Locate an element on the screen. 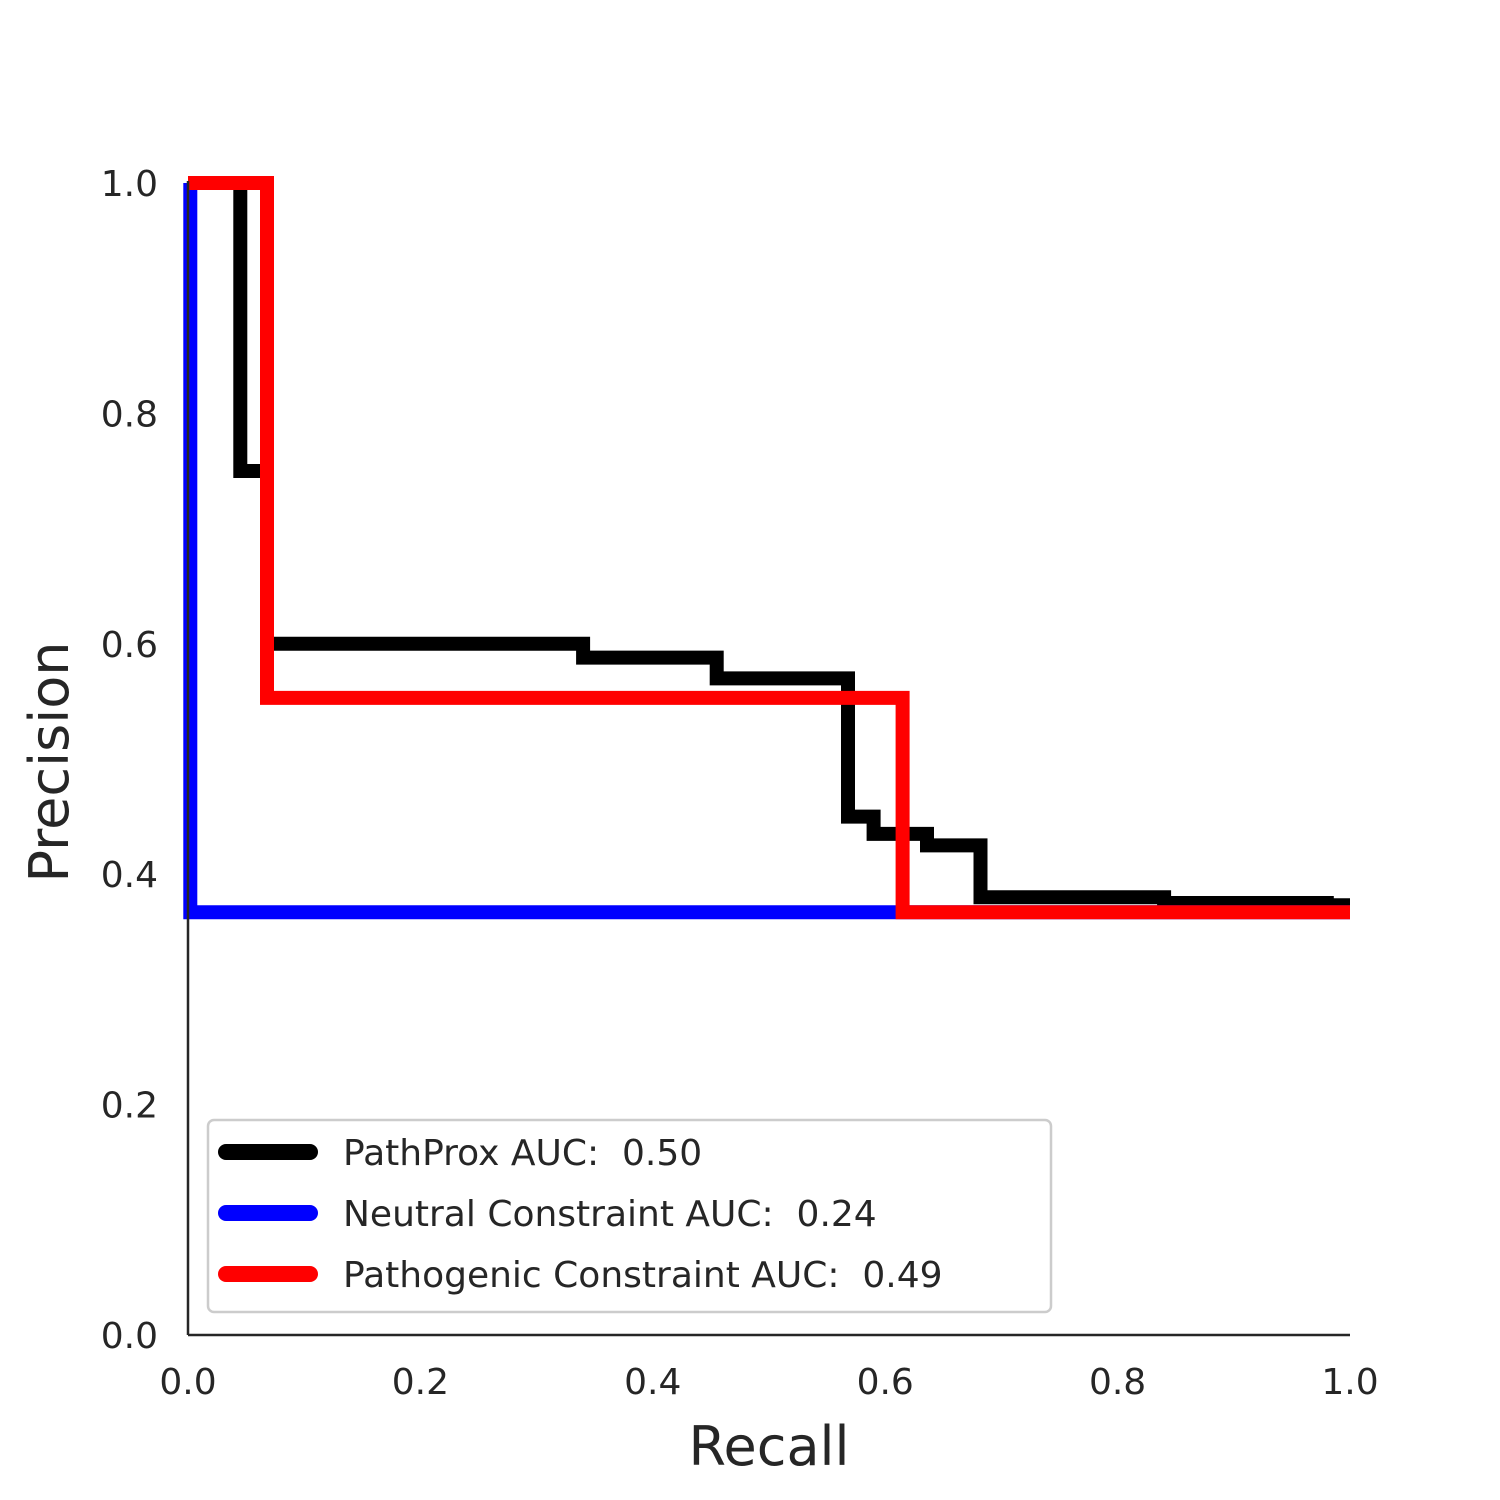 This screenshot has height=1500, width=1500. y-tick-label: 1.0 is located at coordinates (129, 184).